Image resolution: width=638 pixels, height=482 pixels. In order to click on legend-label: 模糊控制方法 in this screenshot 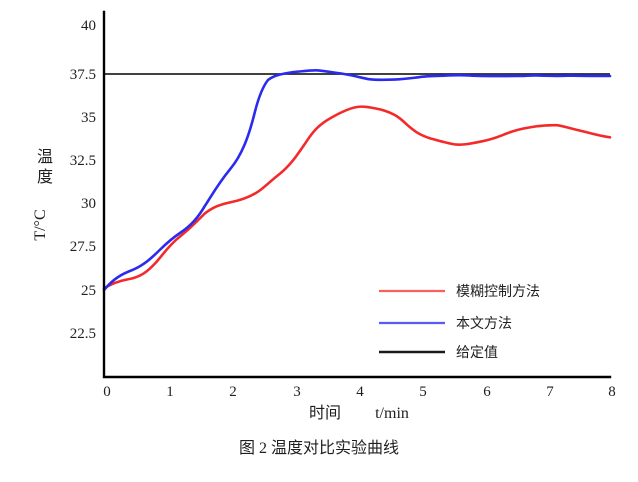, I will do `click(498, 292)`.